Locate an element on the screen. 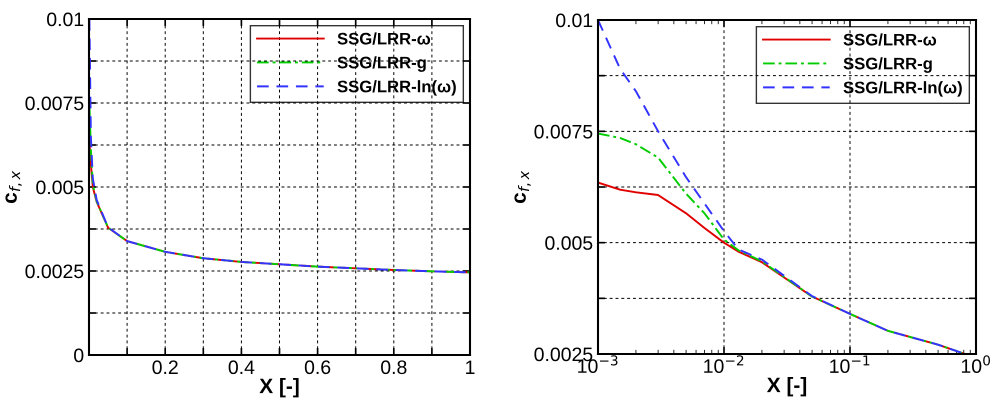  x-tick-label: 10$^{−2}$ is located at coordinates (724, 364).